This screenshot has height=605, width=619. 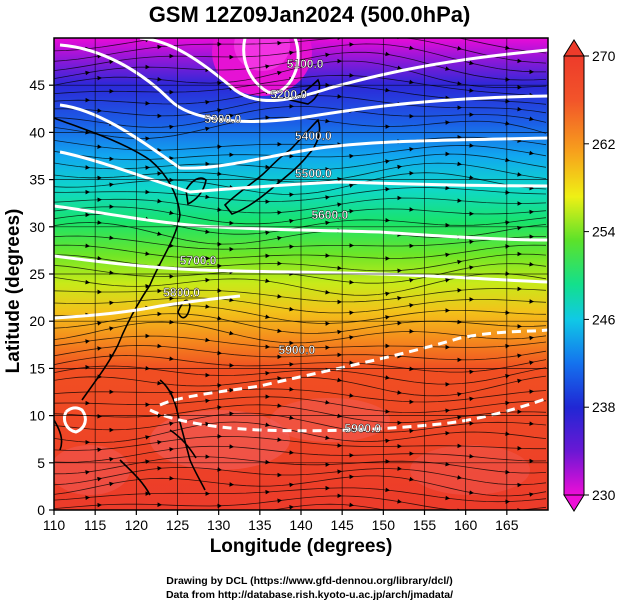 I want to click on colorbar-tick-label: 246, so click(x=604, y=319).